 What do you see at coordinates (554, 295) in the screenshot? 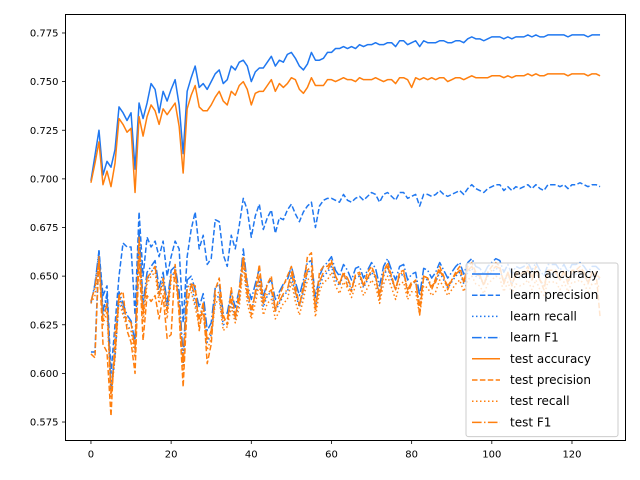
I see `legend-label: learn precision` at bounding box center [554, 295].